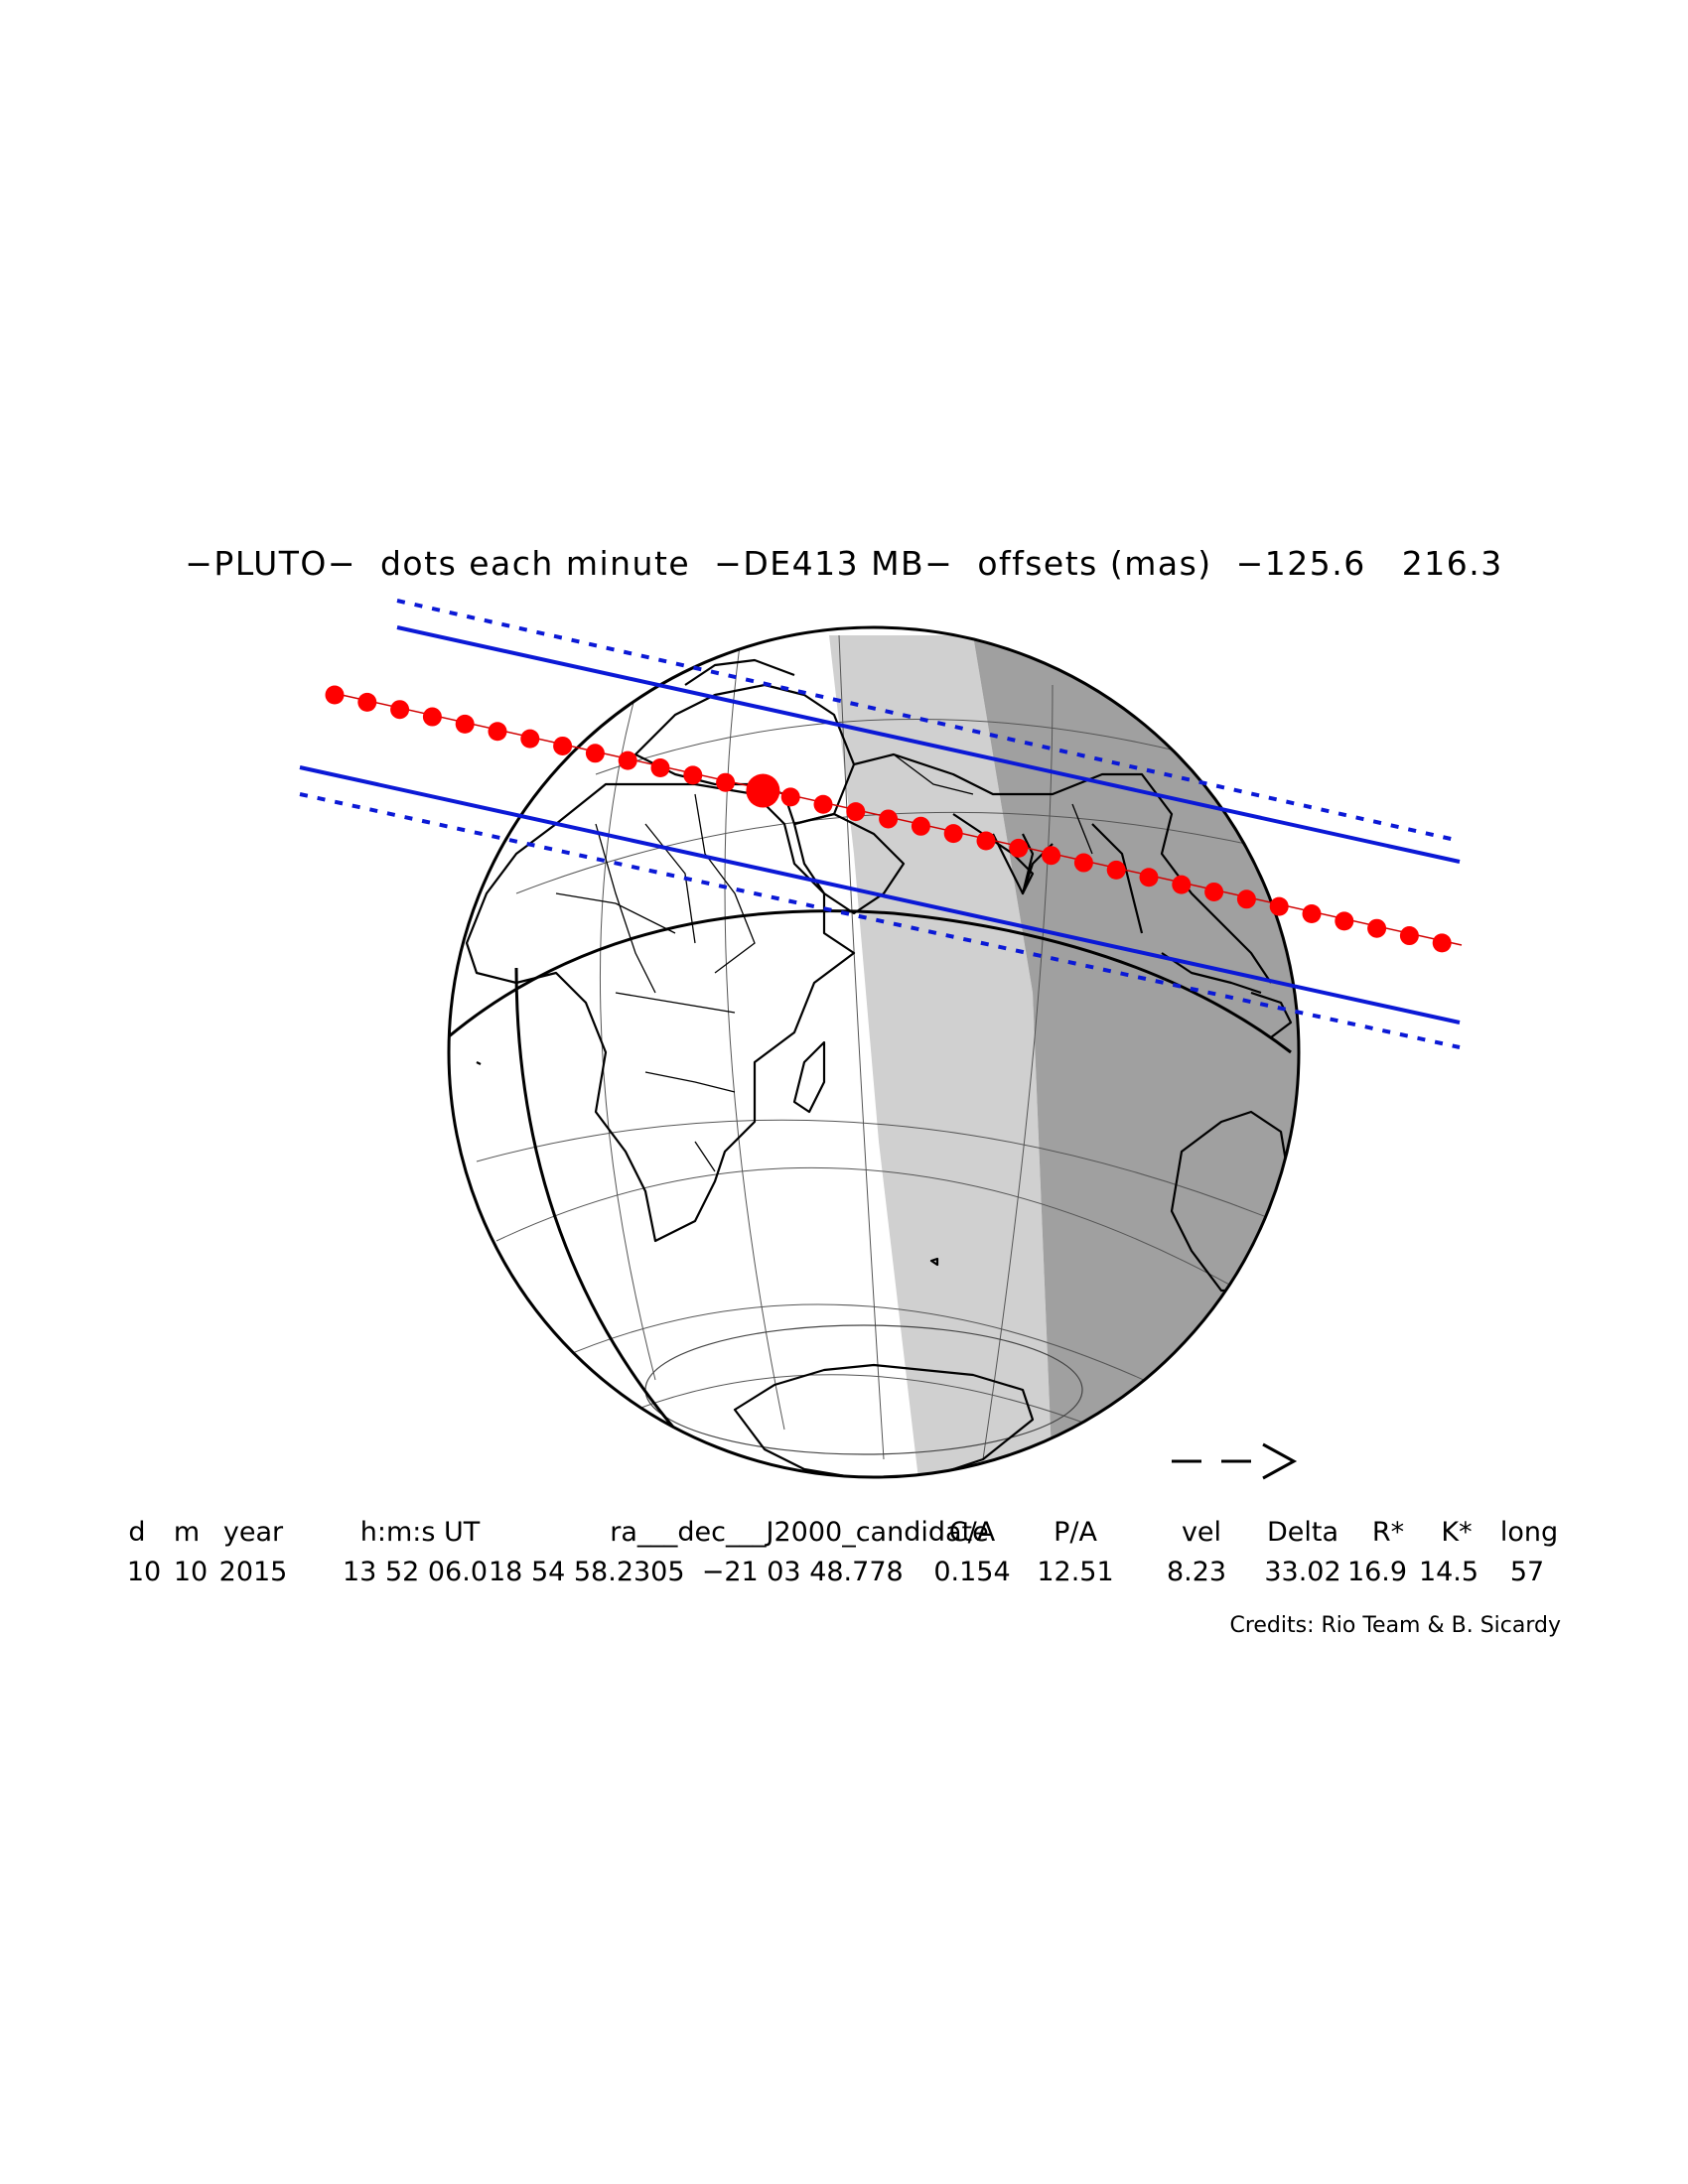 This screenshot has width=1688, height=2184. I want to click on table-header-cell: m, so click(187, 1532).